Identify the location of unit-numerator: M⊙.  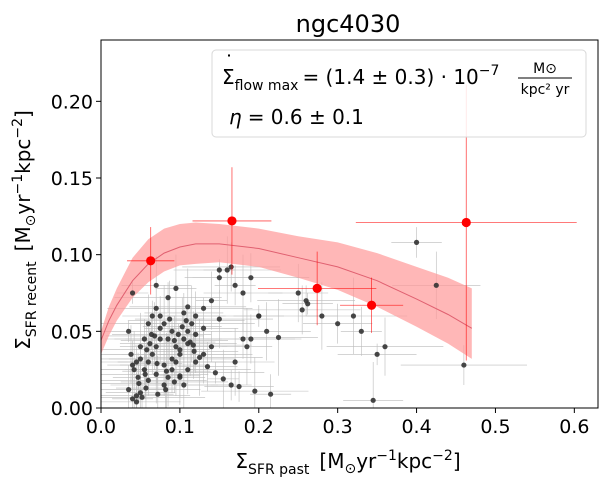
(545, 69).